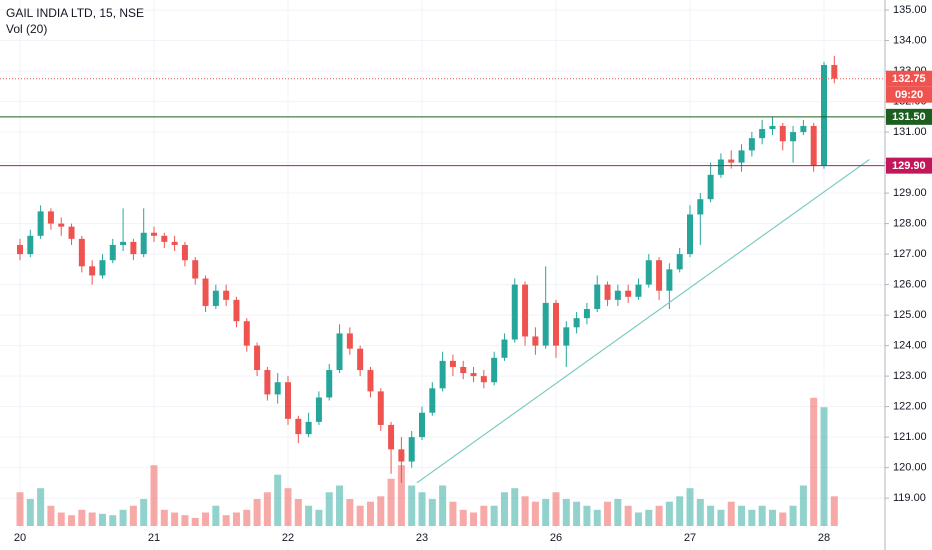  Describe the element at coordinates (910, 285) in the screenshot. I see `y-tick-label: 126.00` at that location.